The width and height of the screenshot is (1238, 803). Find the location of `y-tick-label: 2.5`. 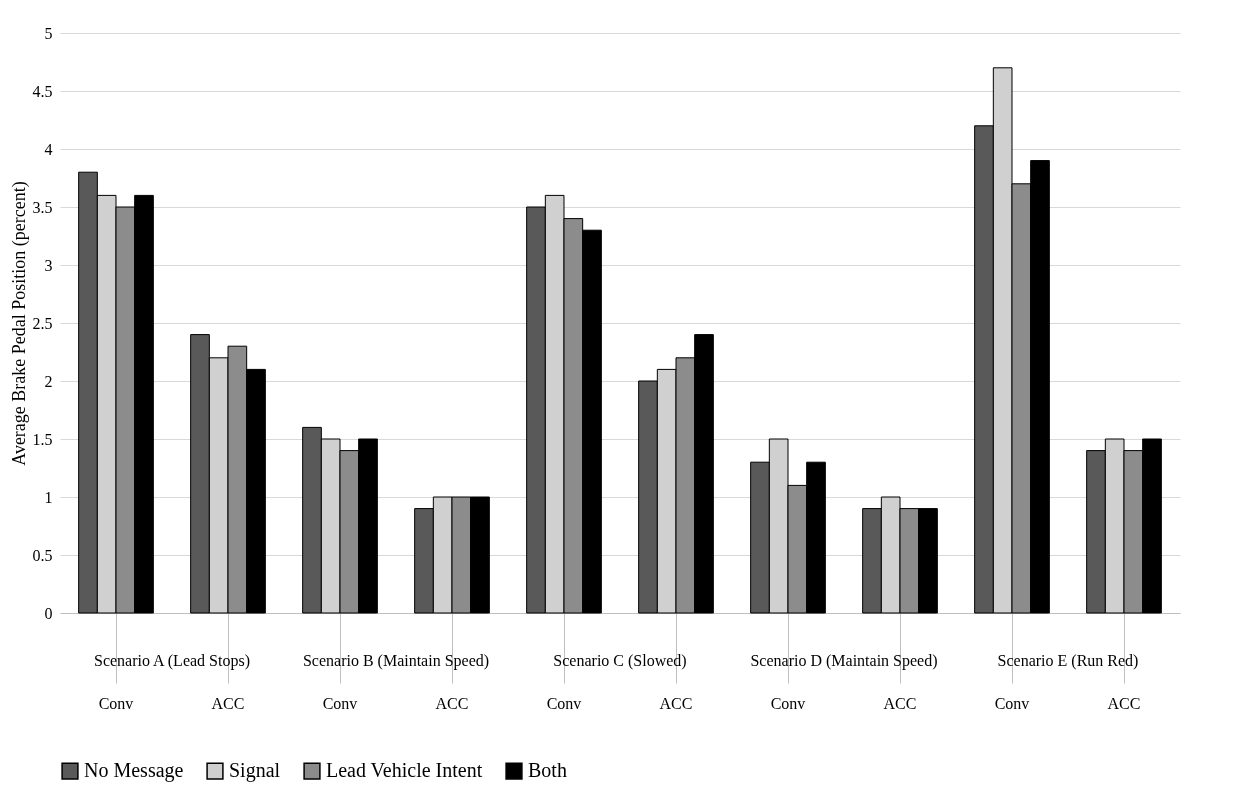

y-tick-label: 2.5 is located at coordinates (42, 323).